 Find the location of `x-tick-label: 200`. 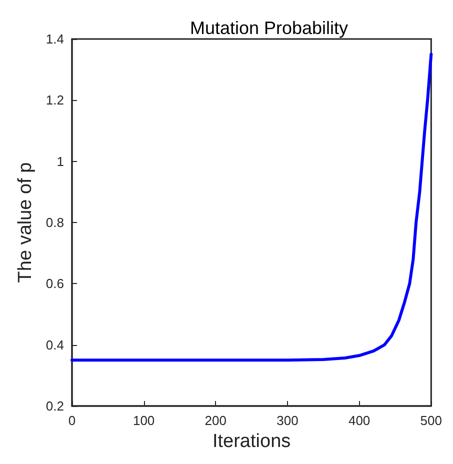

x-tick-label: 200 is located at coordinates (215, 420).